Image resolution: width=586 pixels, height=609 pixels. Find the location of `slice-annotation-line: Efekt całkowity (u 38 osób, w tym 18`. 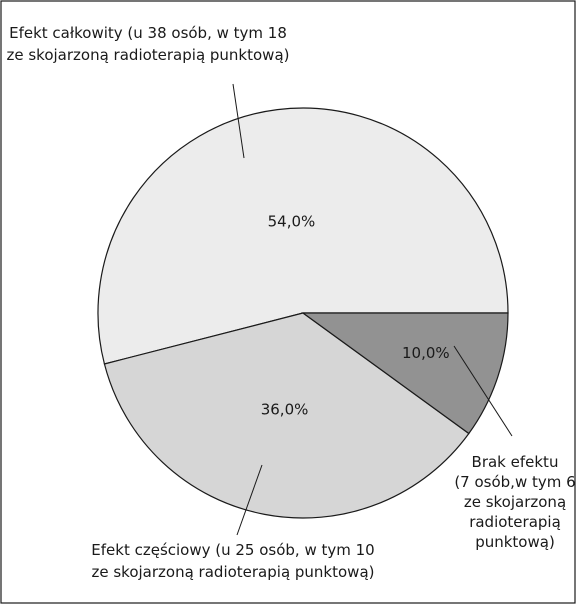

slice-annotation-line: Efekt całkowity (u 38 osób, w tym 18 is located at coordinates (148, 33).